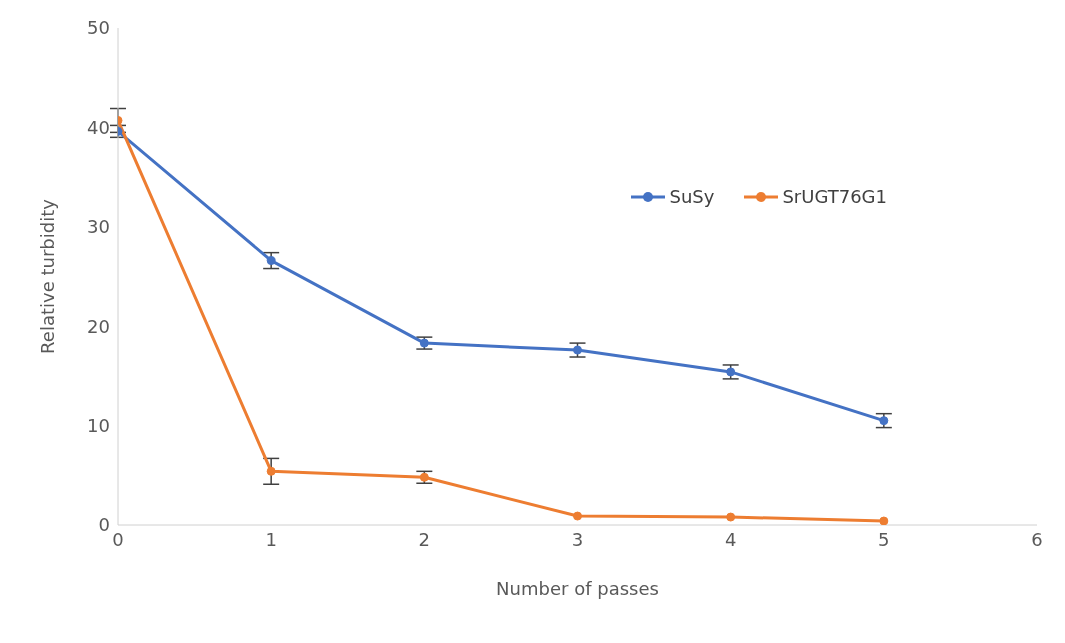  Describe the element at coordinates (271, 539) in the screenshot. I see `x-tick-label: 1` at that location.